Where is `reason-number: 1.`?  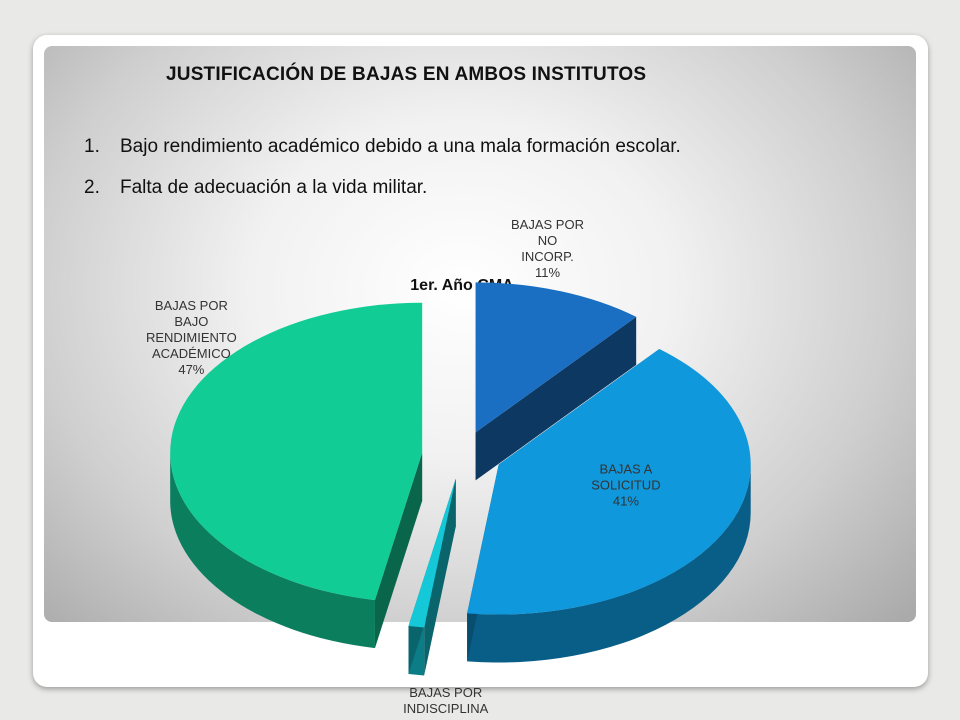
reason-number: 1. is located at coordinates (92, 146).